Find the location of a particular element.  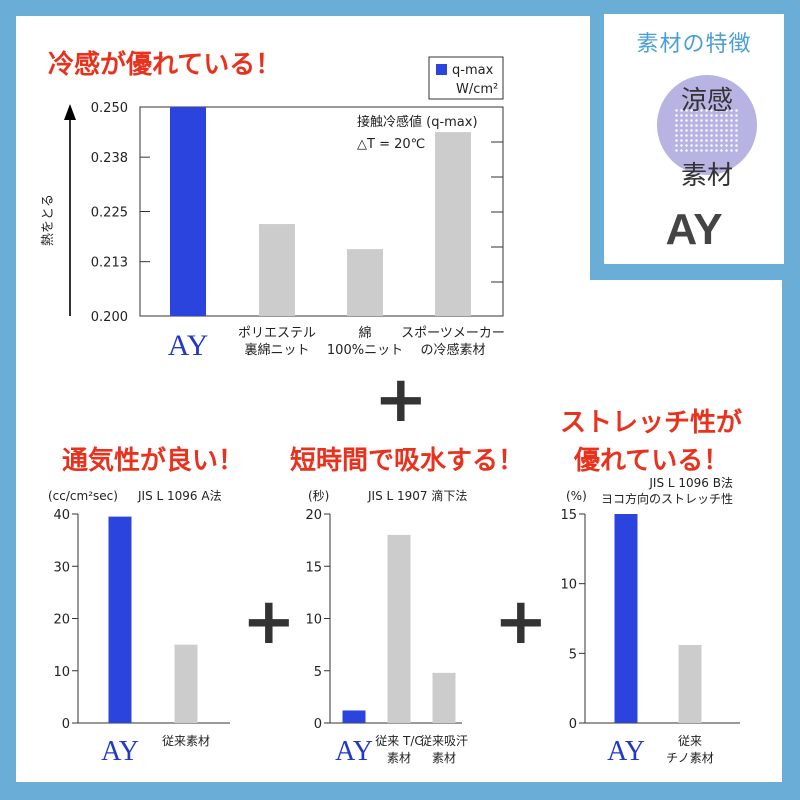

chart1-y-tick-label: 0.200 is located at coordinates (109, 317).